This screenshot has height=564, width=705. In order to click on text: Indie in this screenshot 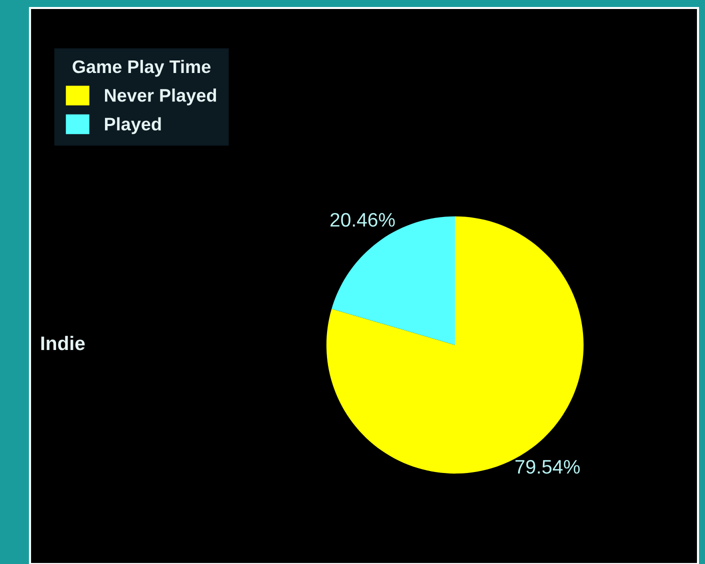, I will do `click(63, 343)`.